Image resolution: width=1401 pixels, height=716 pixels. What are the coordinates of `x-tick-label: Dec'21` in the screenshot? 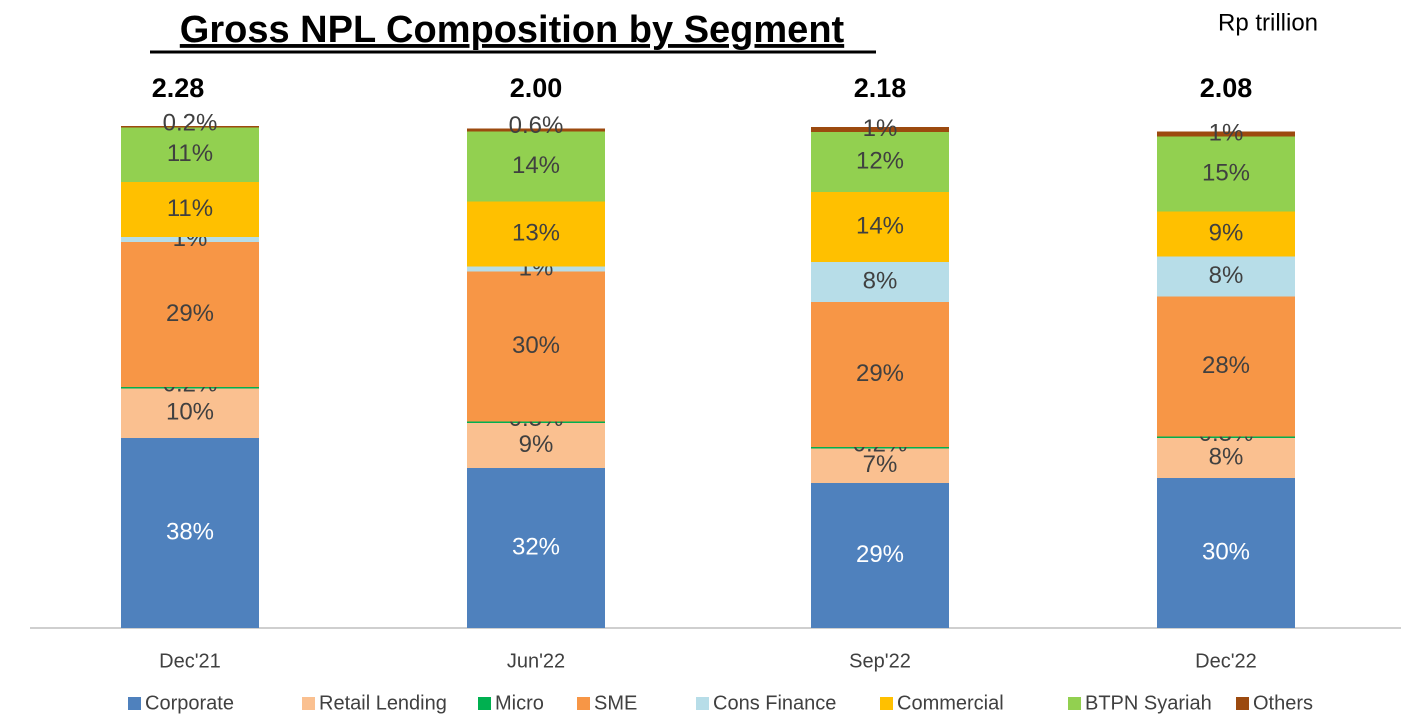 It's located at (190, 661).